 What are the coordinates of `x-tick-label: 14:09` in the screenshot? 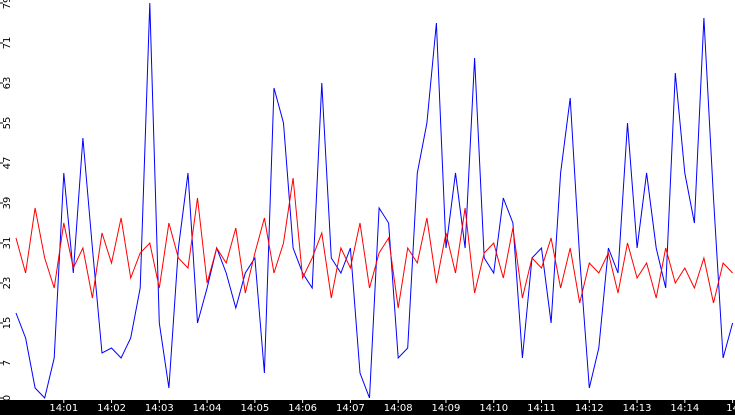 It's located at (446, 408).